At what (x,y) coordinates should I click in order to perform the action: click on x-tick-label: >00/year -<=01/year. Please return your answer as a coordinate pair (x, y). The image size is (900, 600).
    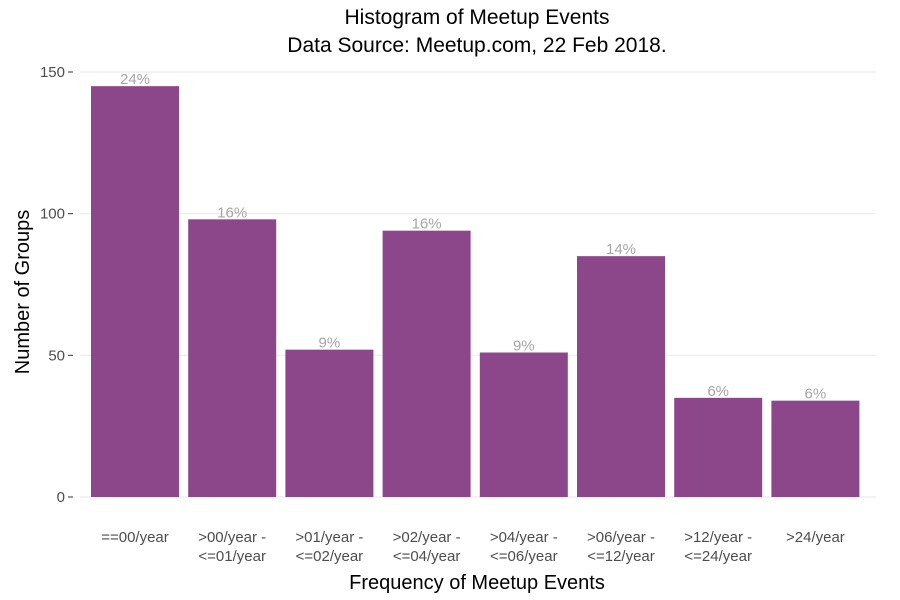
    Looking at the image, I should click on (232, 547).